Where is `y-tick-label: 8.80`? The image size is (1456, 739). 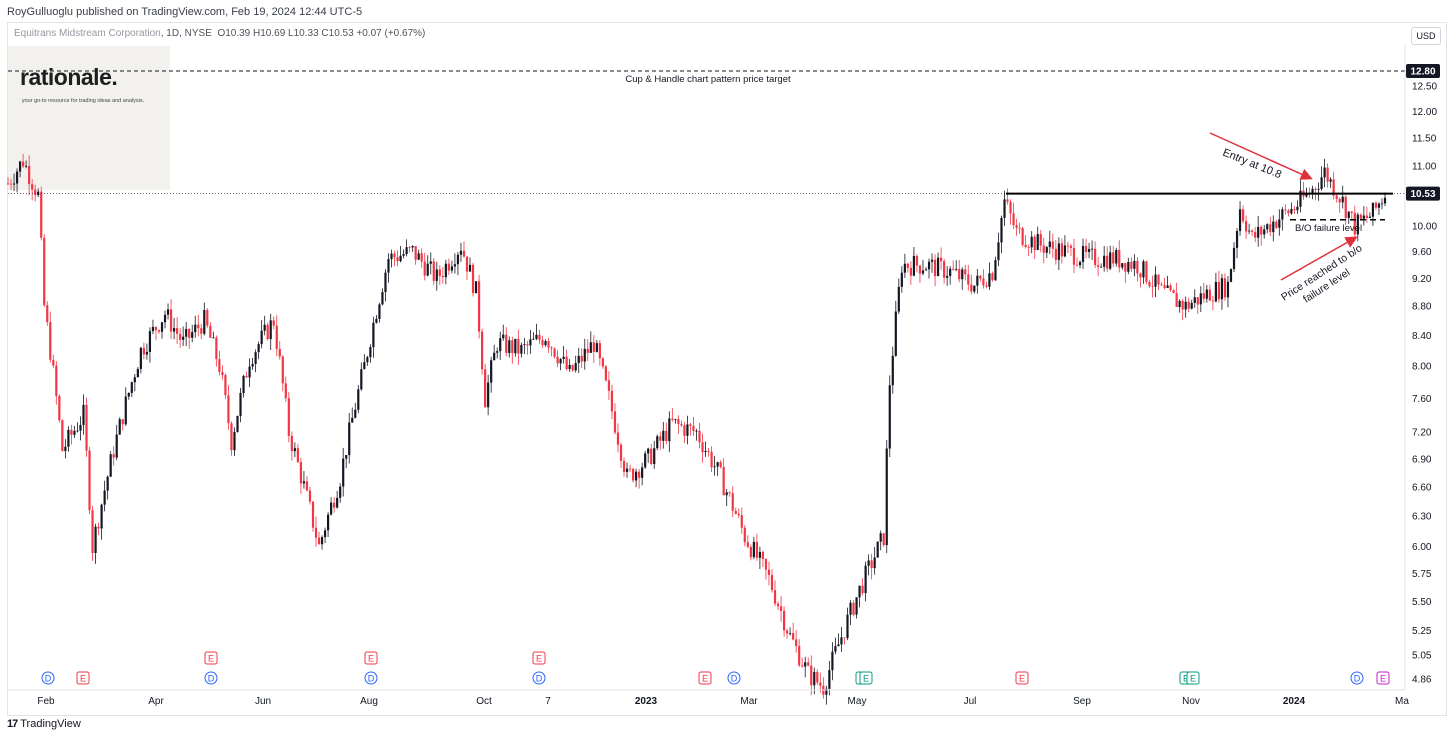
y-tick-label: 8.80 is located at coordinates (1422, 307).